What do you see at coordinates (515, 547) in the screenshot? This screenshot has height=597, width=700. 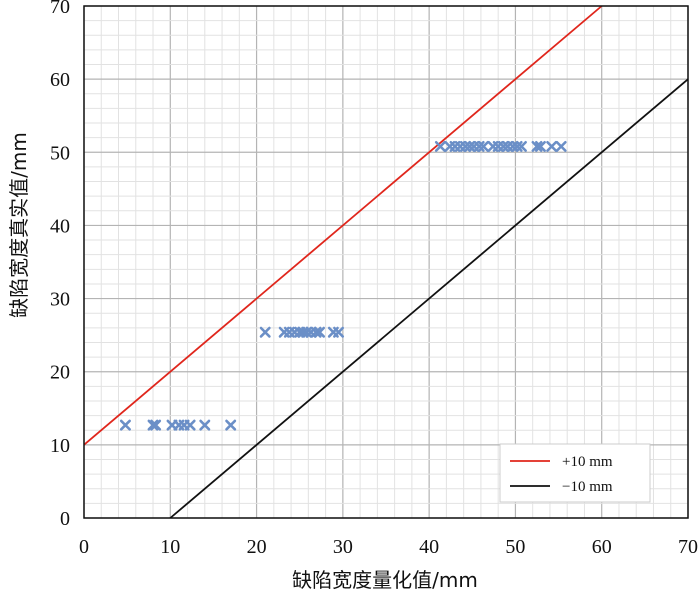 I see `x-tick-label: 50` at bounding box center [515, 547].